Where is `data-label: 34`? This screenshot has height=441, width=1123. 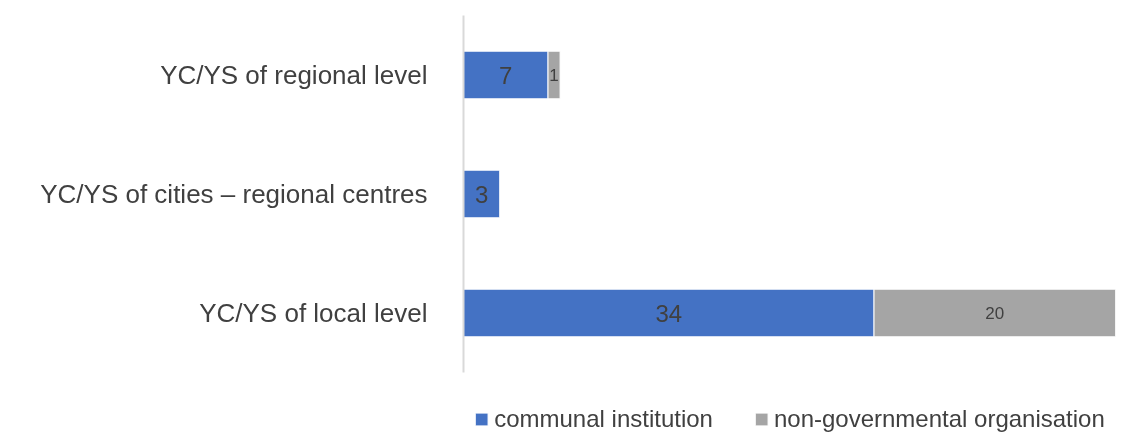 data-label: 34 is located at coordinates (669, 313).